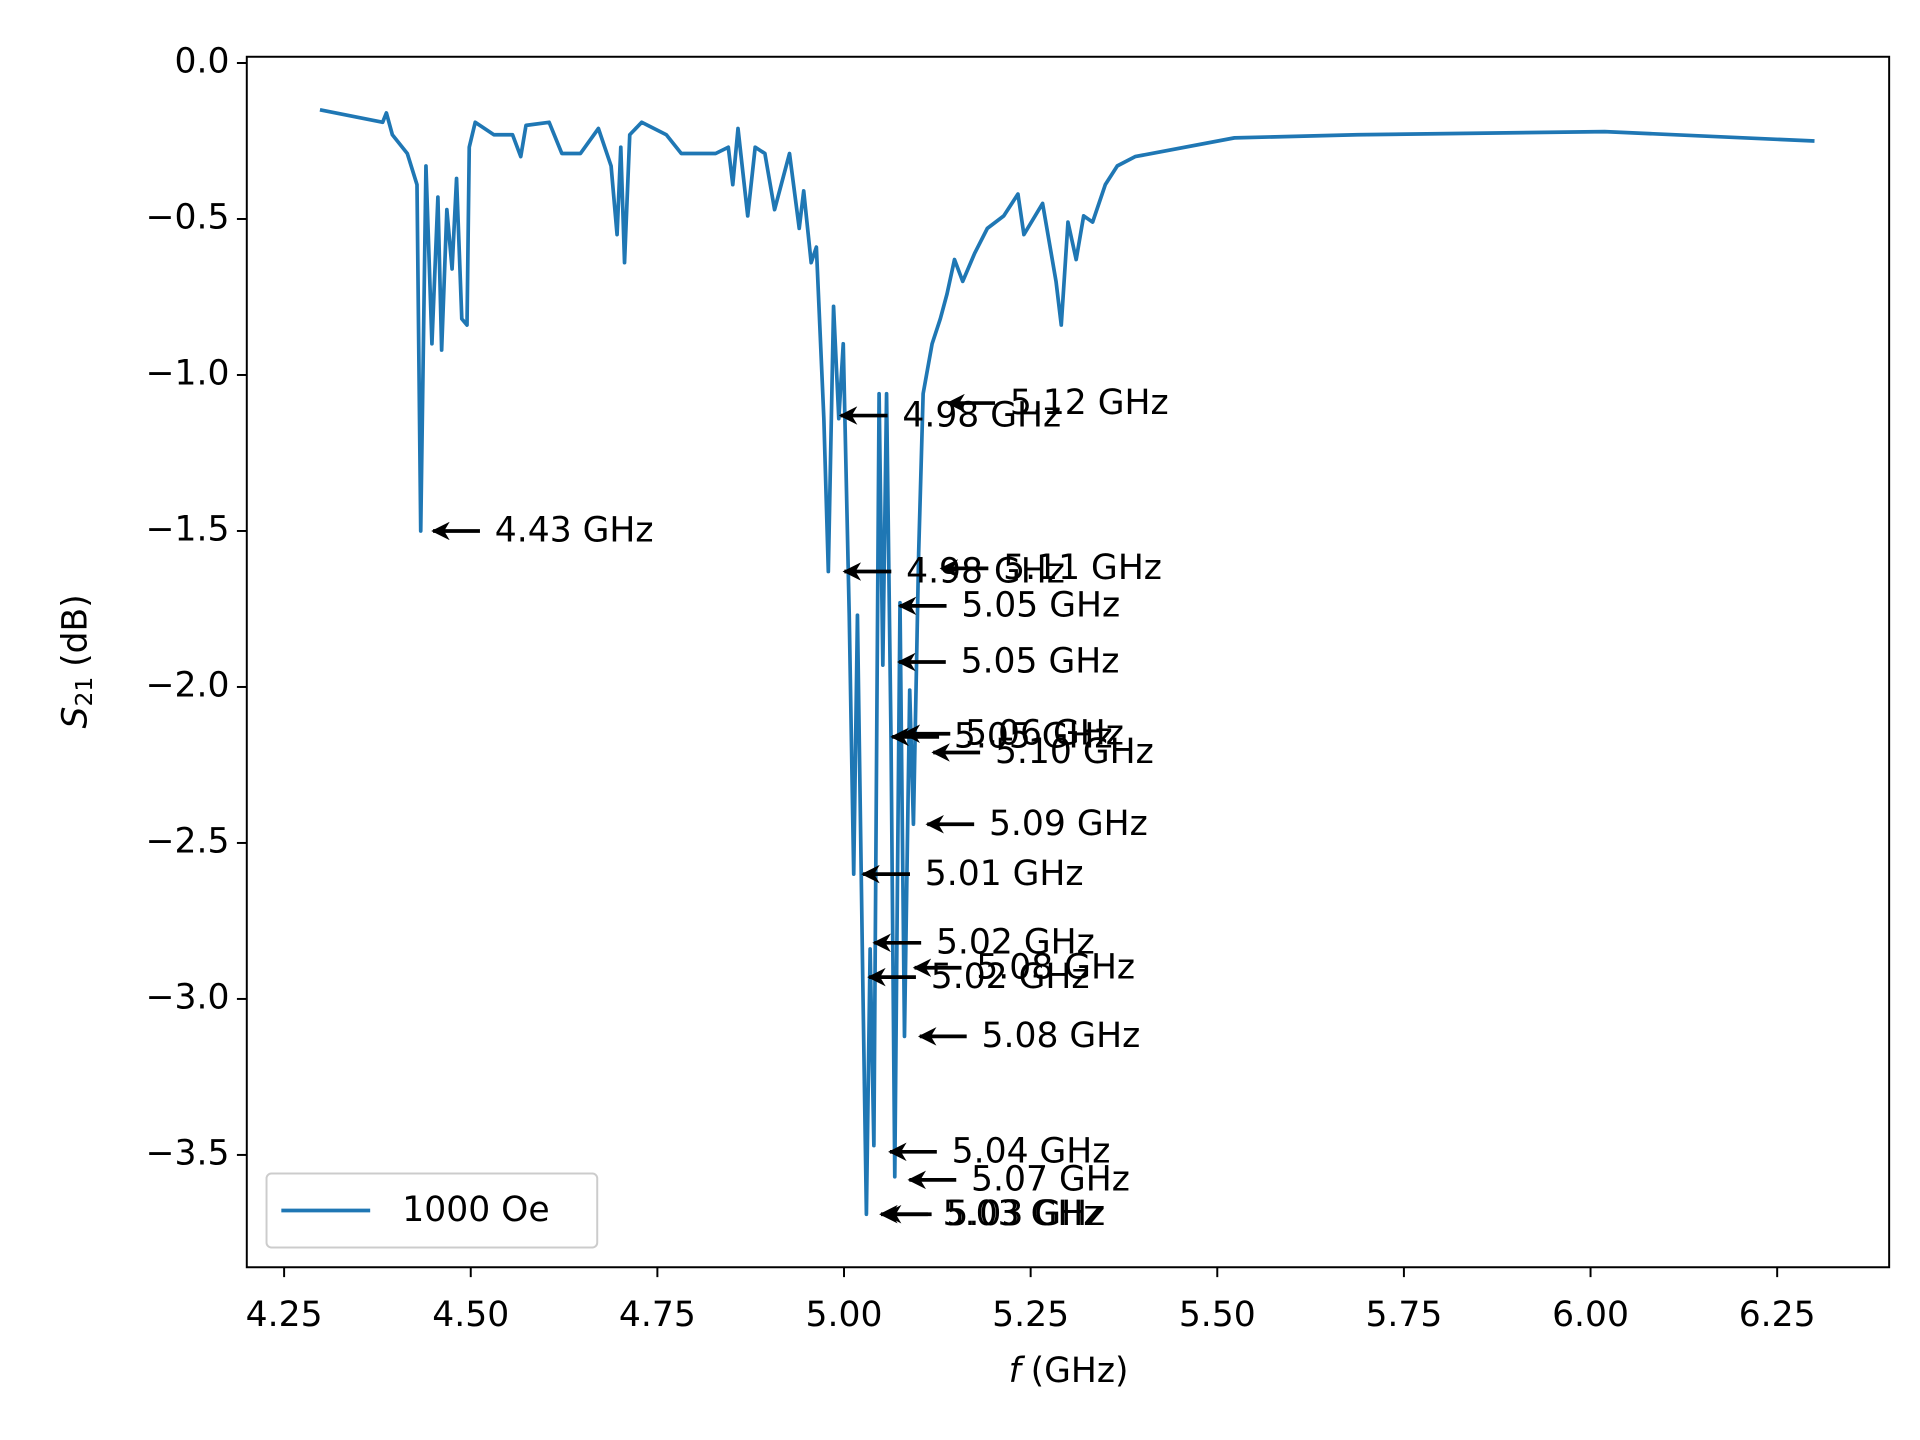 This screenshot has width=1920, height=1440. Describe the element at coordinates (75, 718) in the screenshot. I see `y-label-symbol: S` at that location.